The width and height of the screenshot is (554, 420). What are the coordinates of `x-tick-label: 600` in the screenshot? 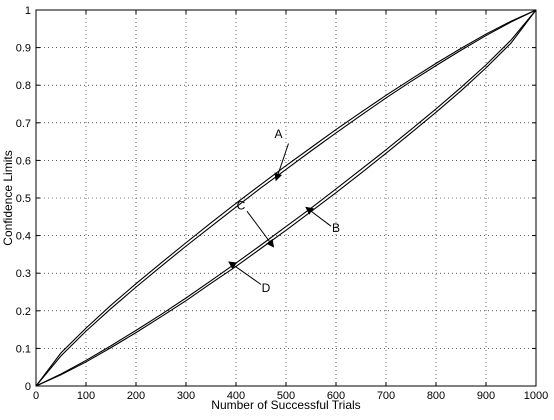 It's located at (336, 396).